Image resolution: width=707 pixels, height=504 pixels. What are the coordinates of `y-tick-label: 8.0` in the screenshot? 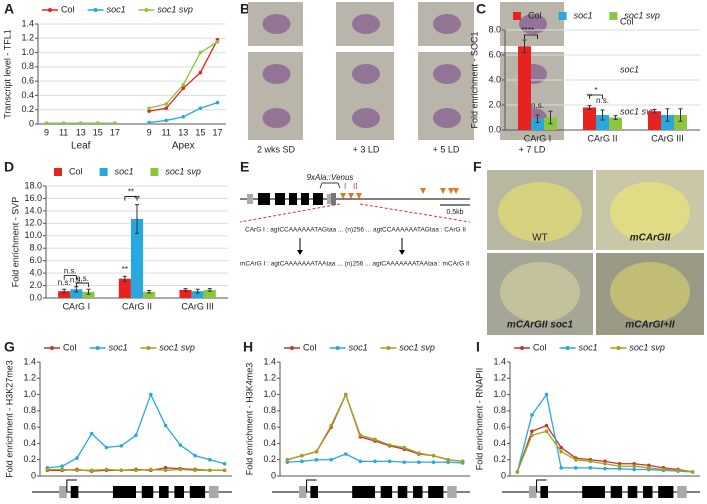 It's located at (494, 29).